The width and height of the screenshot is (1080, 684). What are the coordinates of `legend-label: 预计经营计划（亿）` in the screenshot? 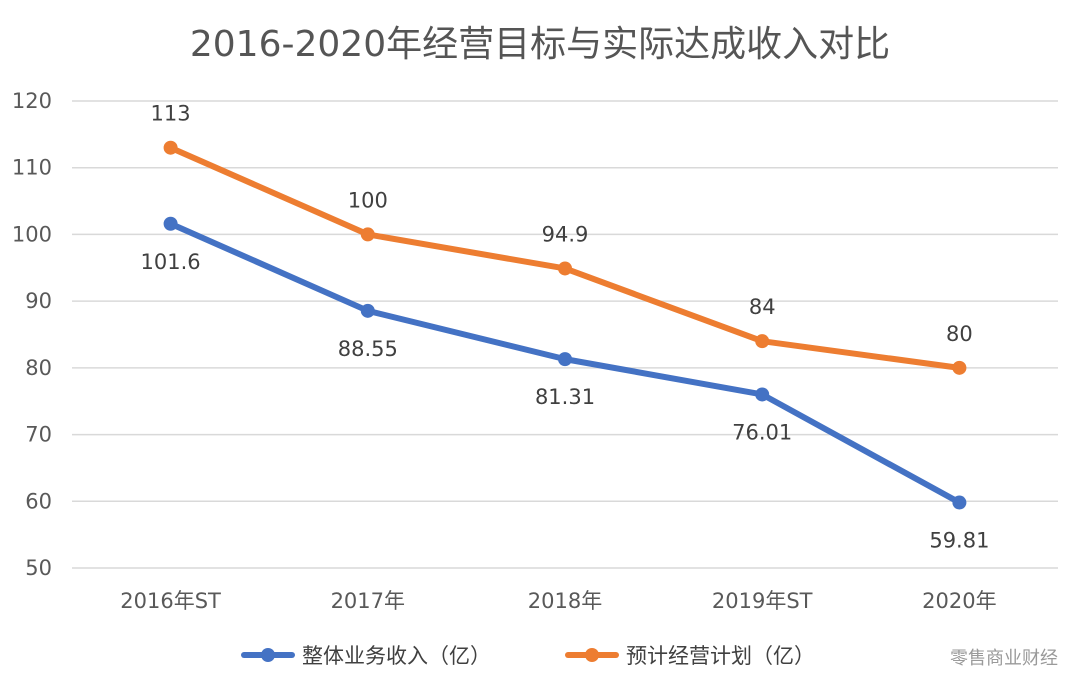 It's located at (720, 656).